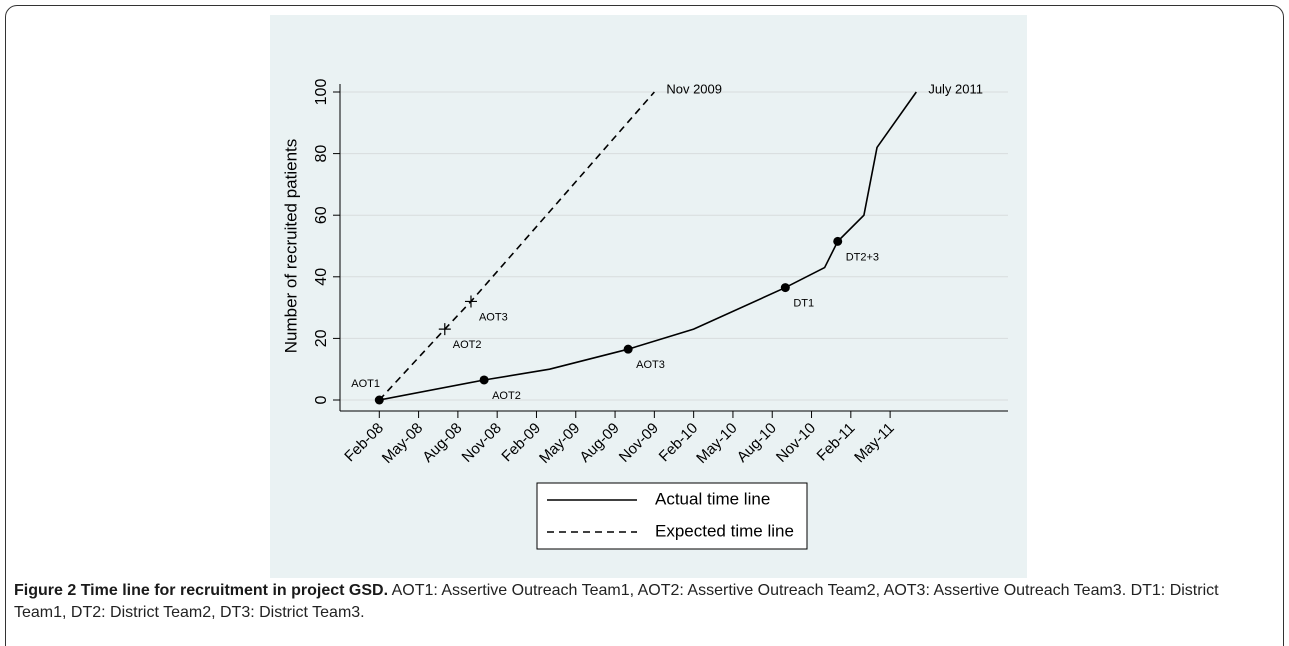 Image resolution: width=1289 pixels, height=646 pixels. Describe the element at coordinates (321, 277) in the screenshot. I see `y-tick-label: 40` at that location.